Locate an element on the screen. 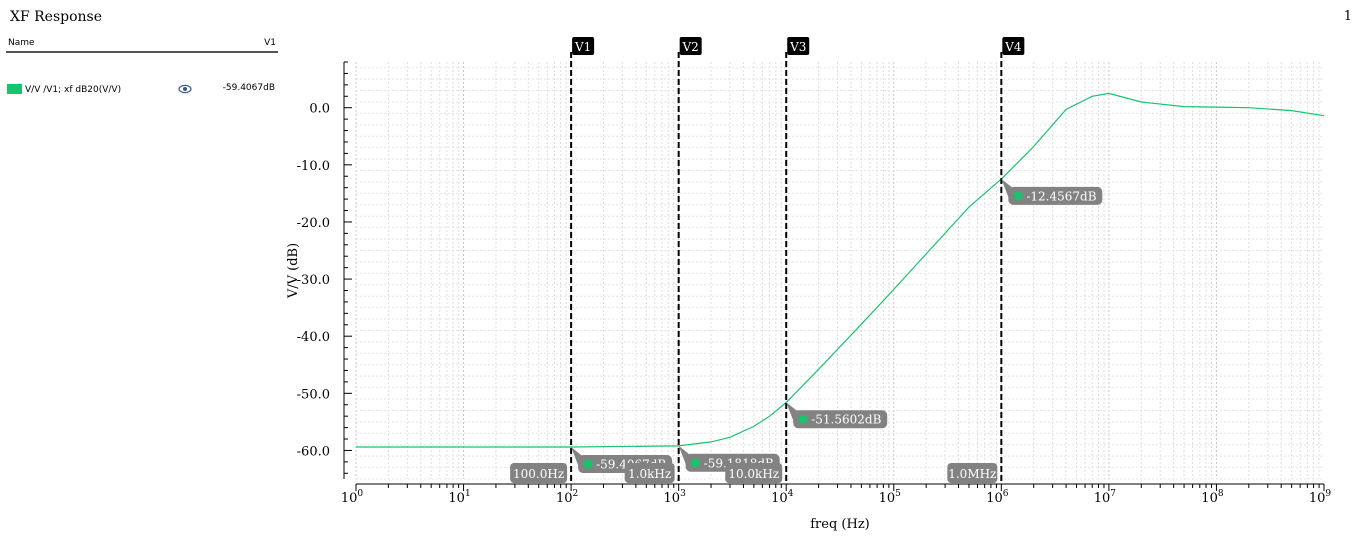 Image resolution: width=1356 pixels, height=538 pixels. legend-entry-value: -59.4067dB is located at coordinates (248, 88).